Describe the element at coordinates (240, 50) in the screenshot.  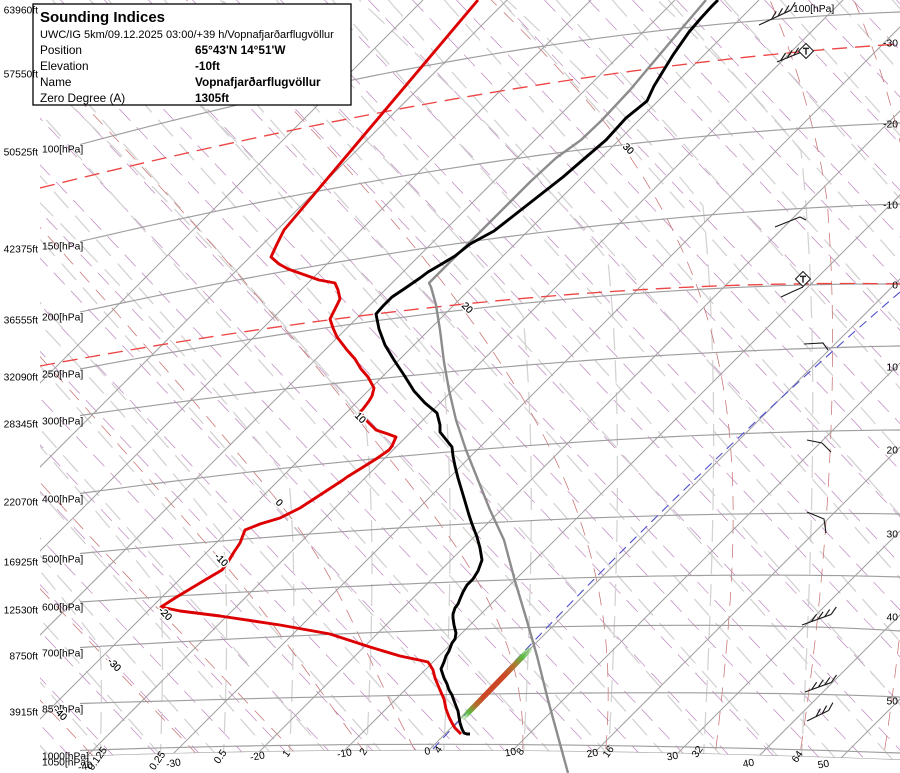
I see `svg-text: 65°43'N 14°51'W` at that location.